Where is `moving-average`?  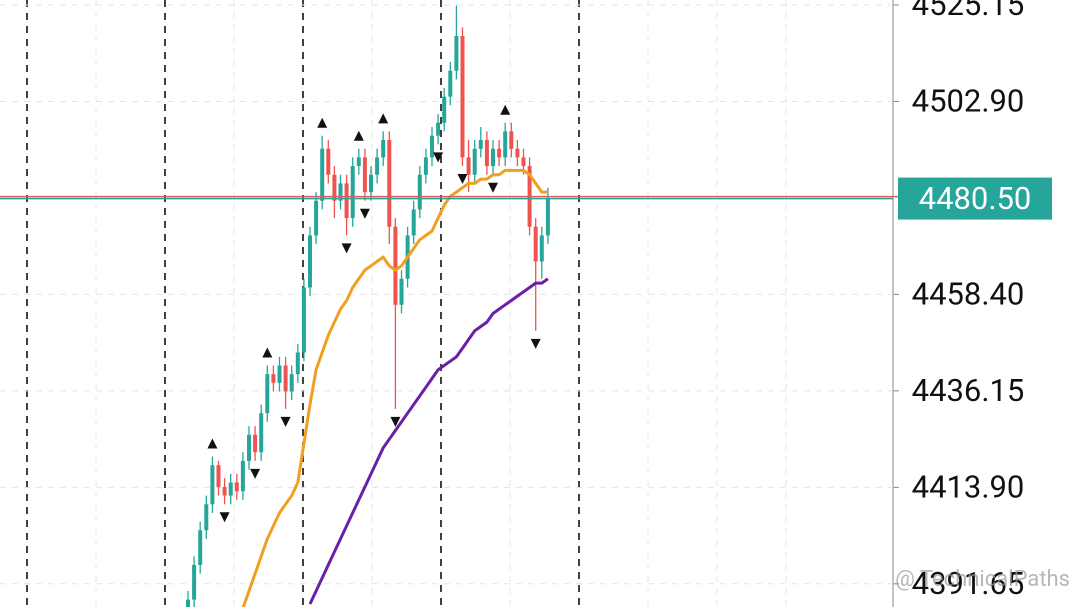
moving-average is located at coordinates (428, 441).